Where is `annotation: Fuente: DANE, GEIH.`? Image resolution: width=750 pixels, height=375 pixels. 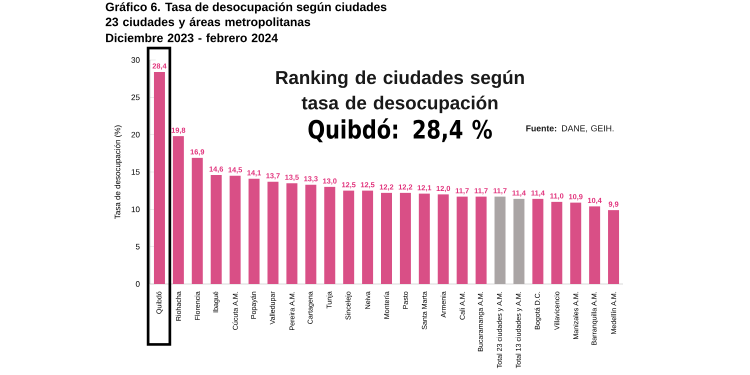 annotation: Fuente: DANE, GEIH. is located at coordinates (570, 128).